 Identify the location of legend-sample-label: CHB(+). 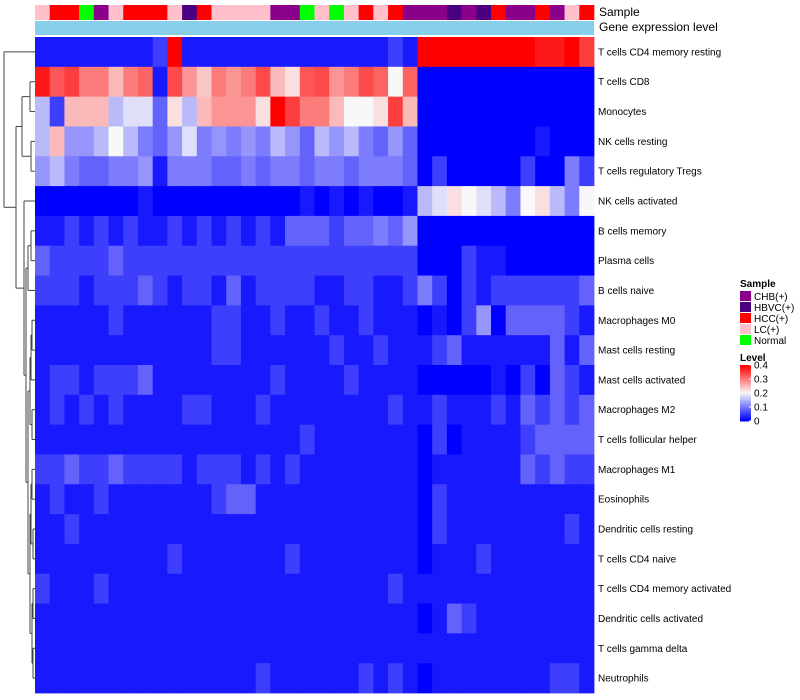
(771, 297).